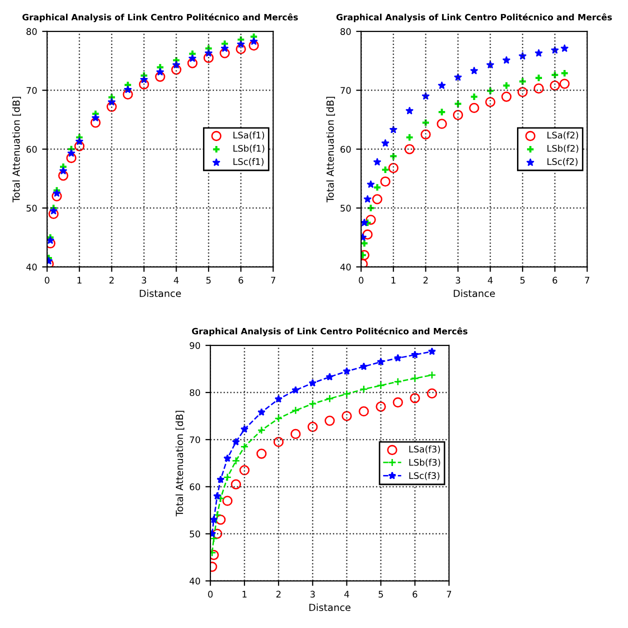  Describe the element at coordinates (424, 462) in the screenshot. I see `legend-label: LSb(f3)` at that location.